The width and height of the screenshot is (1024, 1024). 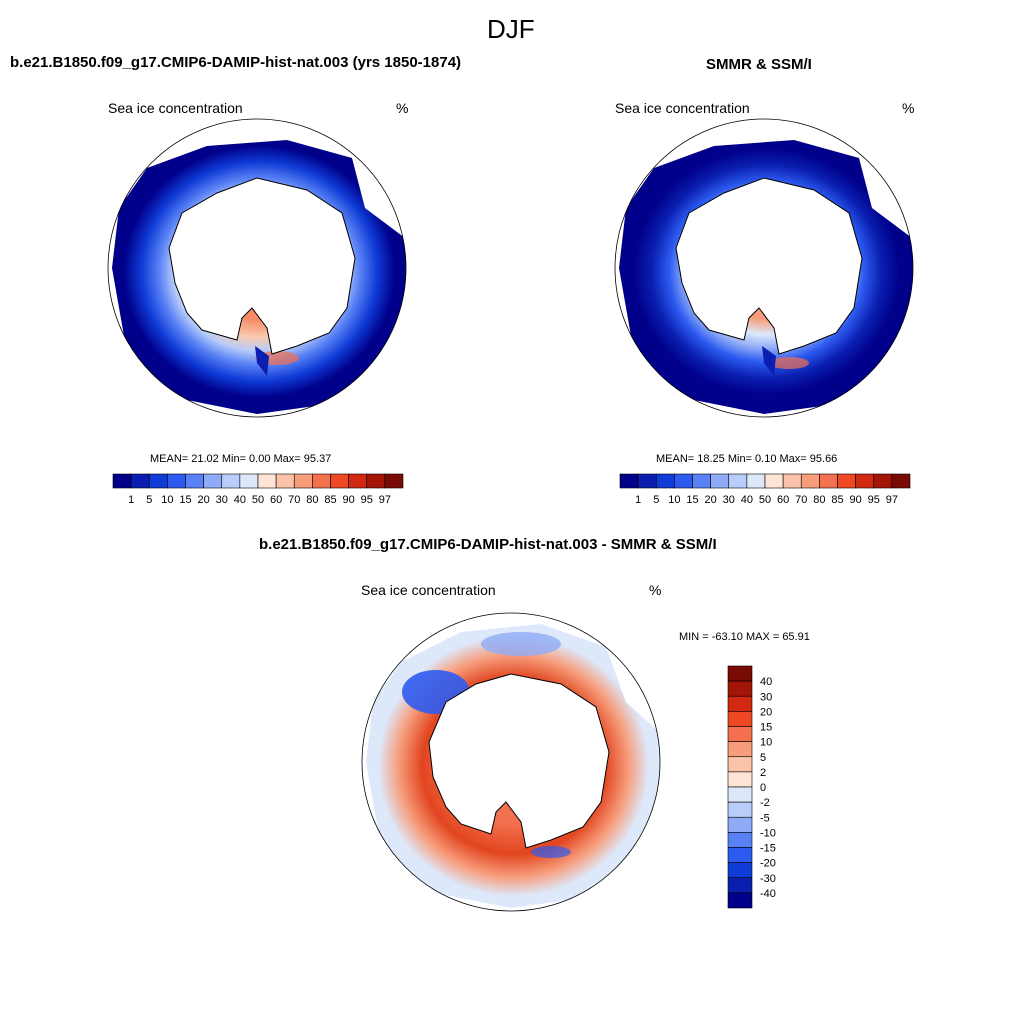 I want to click on panel2-colorbar-tick-label: 15, so click(x=692, y=500).